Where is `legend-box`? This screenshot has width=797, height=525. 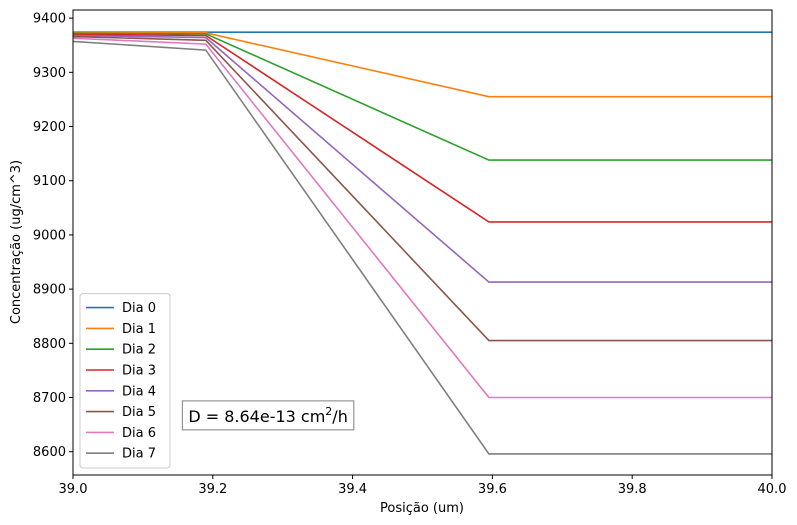 legend-box is located at coordinates (125, 381).